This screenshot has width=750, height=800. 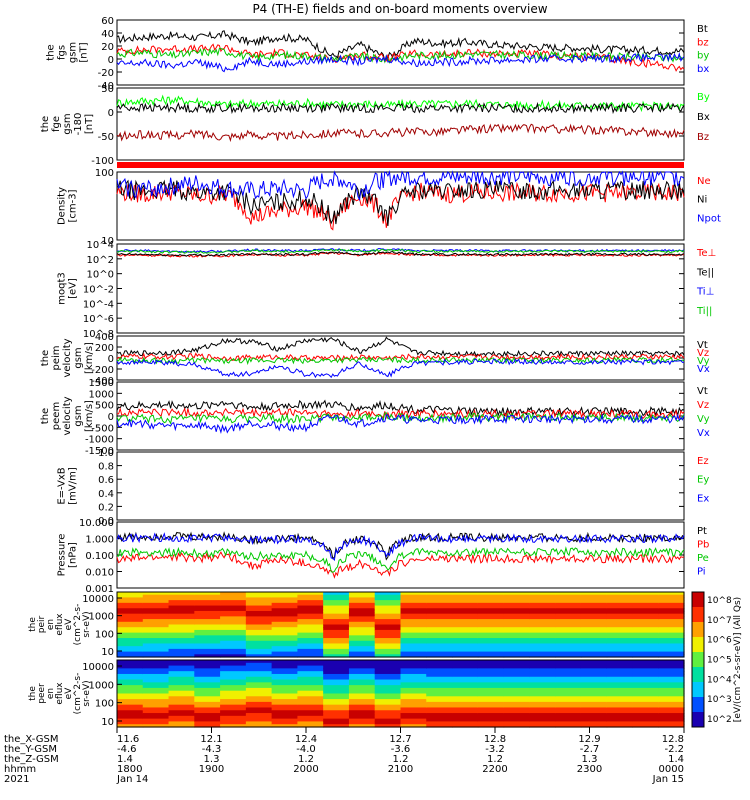 I want to click on x-tick-label: 1900, so click(x=211, y=769).